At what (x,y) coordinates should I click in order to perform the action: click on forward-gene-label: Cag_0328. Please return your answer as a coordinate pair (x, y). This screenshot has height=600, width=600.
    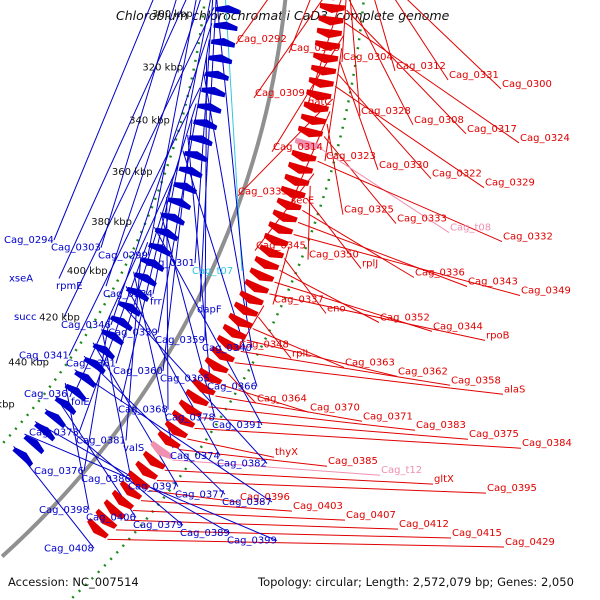
    Looking at the image, I should click on (386, 111).